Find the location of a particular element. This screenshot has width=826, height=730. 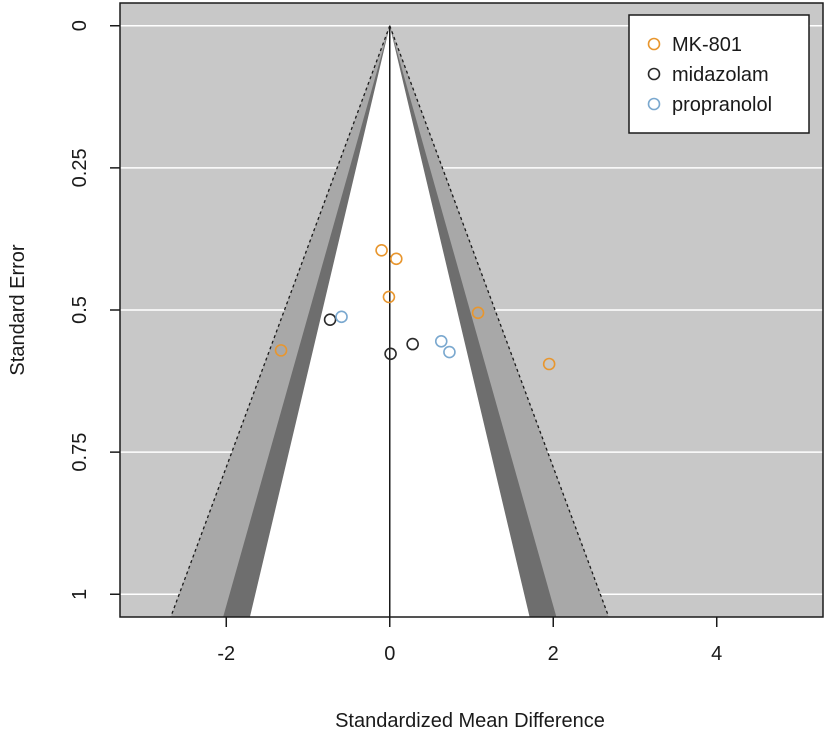

legend-label: propranolol is located at coordinates (722, 105).